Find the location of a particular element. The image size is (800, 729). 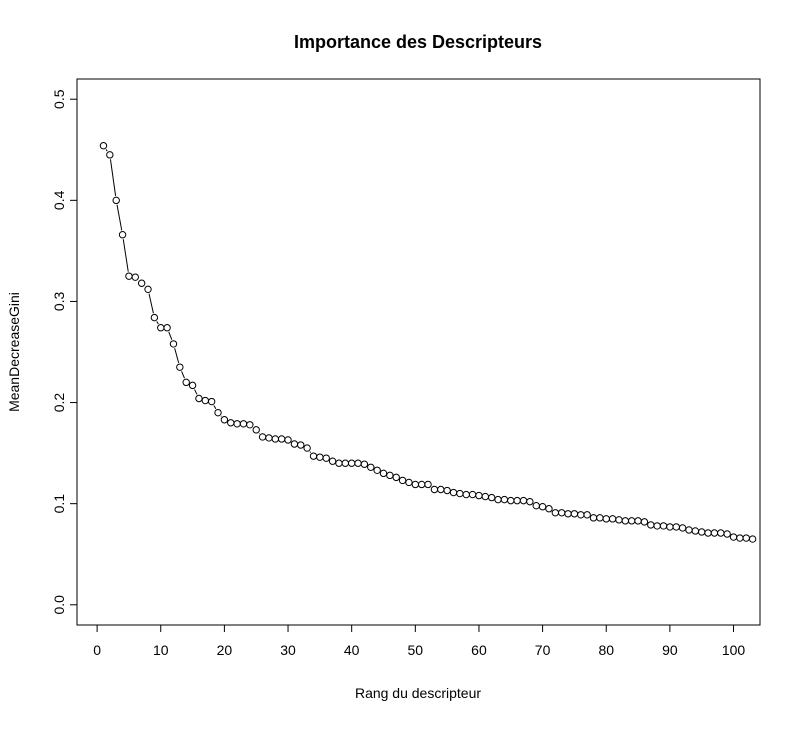

y-tick-label: 0.1 is located at coordinates (59, 504).